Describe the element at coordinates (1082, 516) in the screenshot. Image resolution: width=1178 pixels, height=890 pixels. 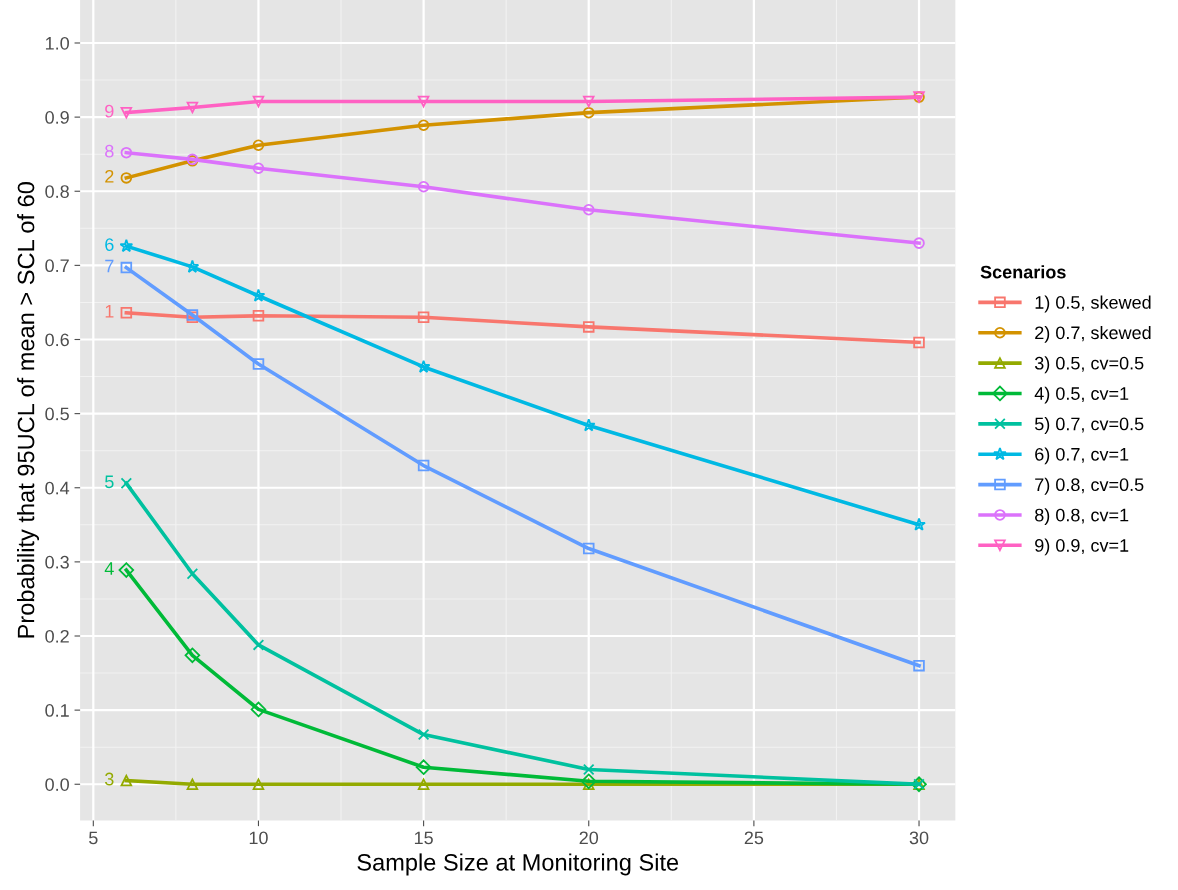
I see `legend-label: 8) 0.8, cv=1` at that location.